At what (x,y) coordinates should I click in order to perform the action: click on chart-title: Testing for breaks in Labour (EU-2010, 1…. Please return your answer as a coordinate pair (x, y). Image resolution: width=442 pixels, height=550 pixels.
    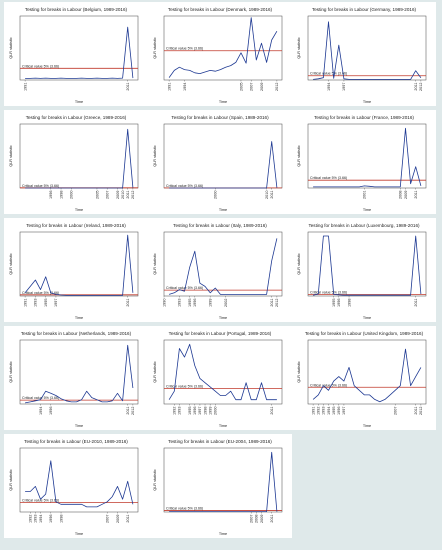
    Looking at the image, I should click on (76, 441).